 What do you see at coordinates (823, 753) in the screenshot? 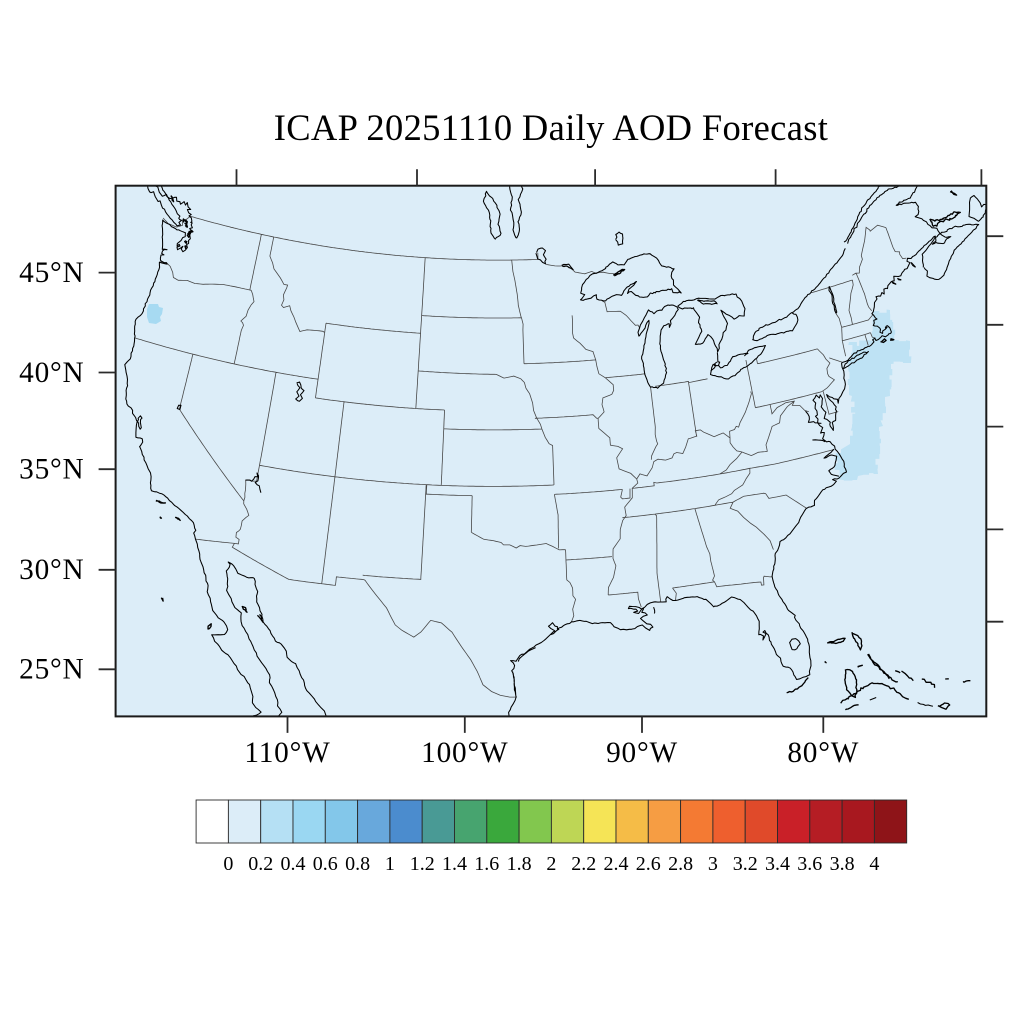
I see `svg-text: 80°W` at bounding box center [823, 753].